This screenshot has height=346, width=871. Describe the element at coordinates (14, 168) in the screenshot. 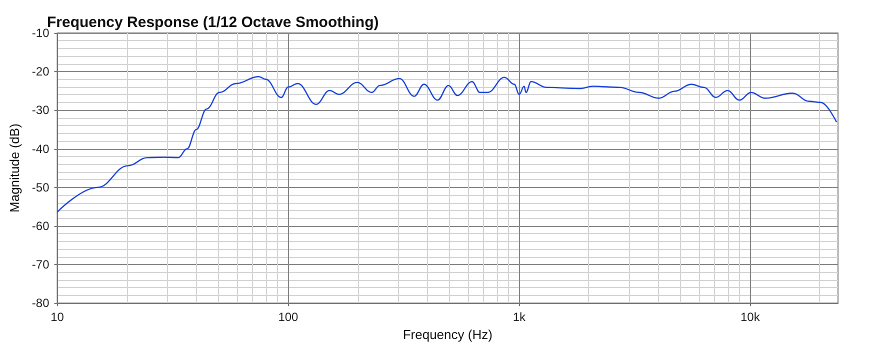

I see `y-axis-title: Magnitude (dB)` at that location.